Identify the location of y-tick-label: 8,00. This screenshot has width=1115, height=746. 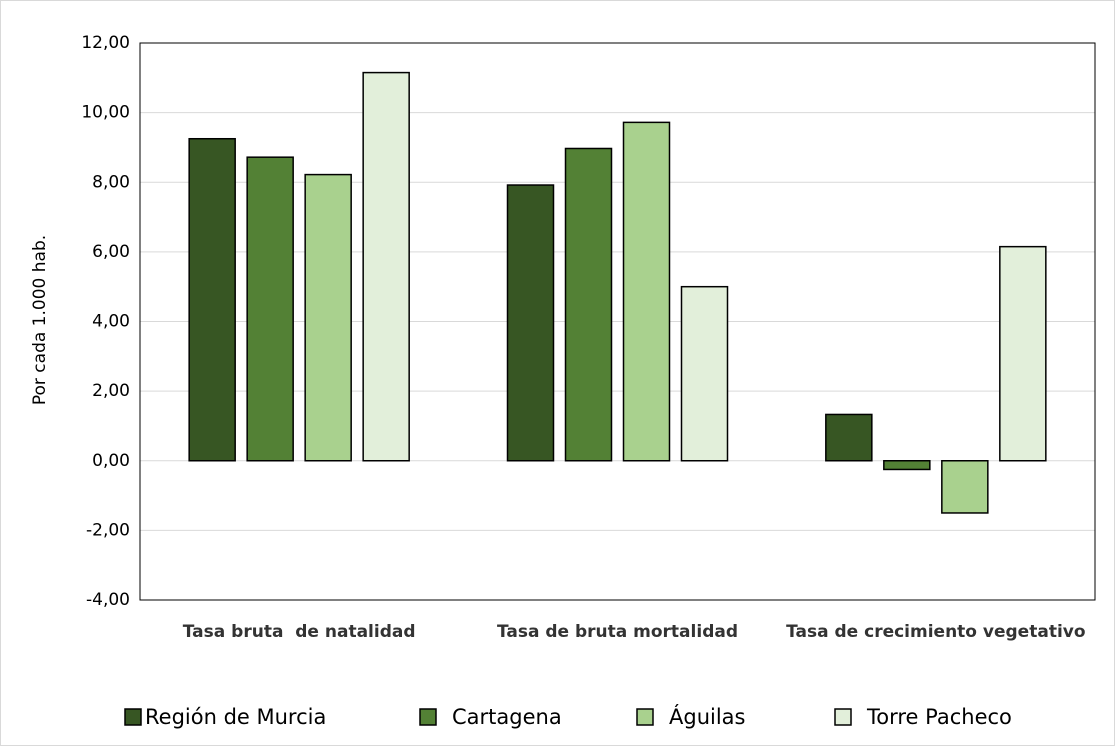
(111, 182).